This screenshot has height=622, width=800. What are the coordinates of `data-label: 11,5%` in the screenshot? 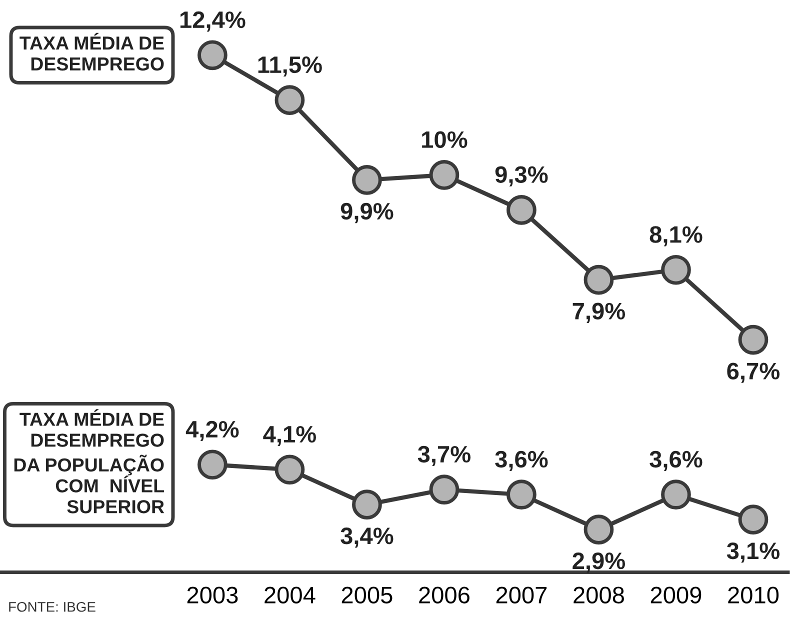 It's located at (290, 66).